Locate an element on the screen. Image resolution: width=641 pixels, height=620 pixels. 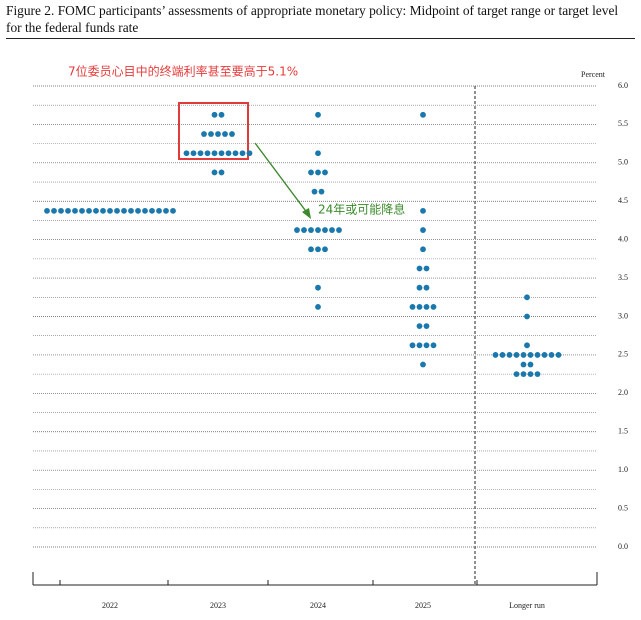
title-rule is located at coordinates (320, 38).